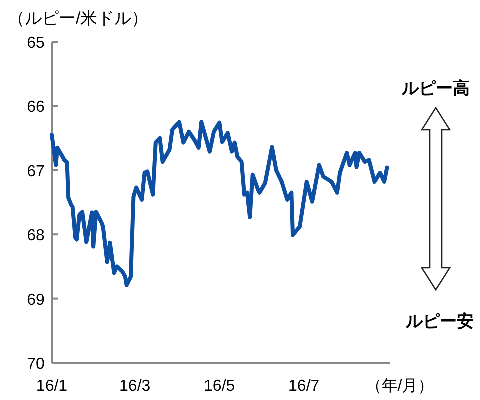  I want to click on x-tick-label: 16/7, so click(304, 386).